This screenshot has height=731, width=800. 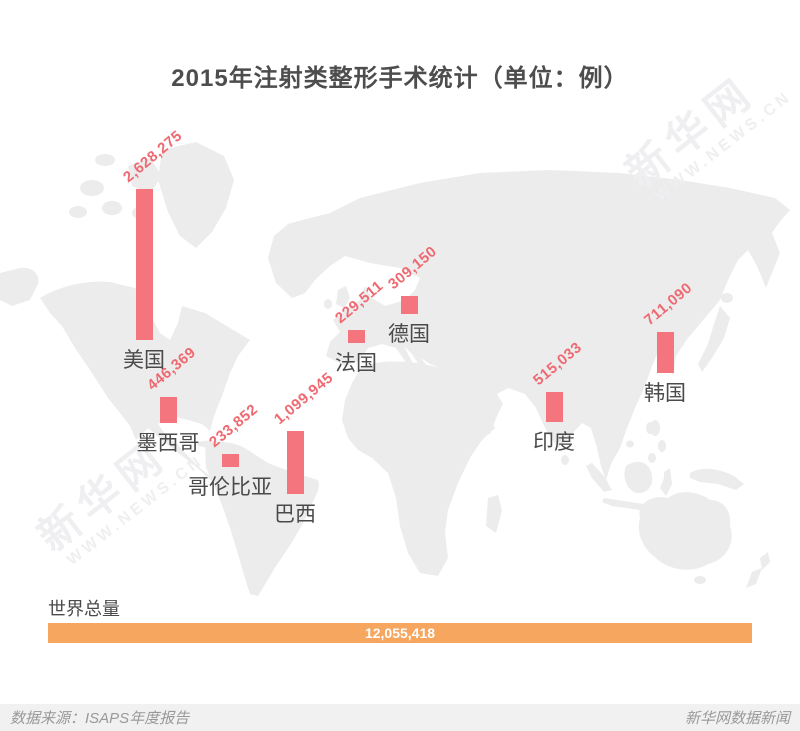 I want to click on country-name-label: 印度, so click(x=554, y=442).